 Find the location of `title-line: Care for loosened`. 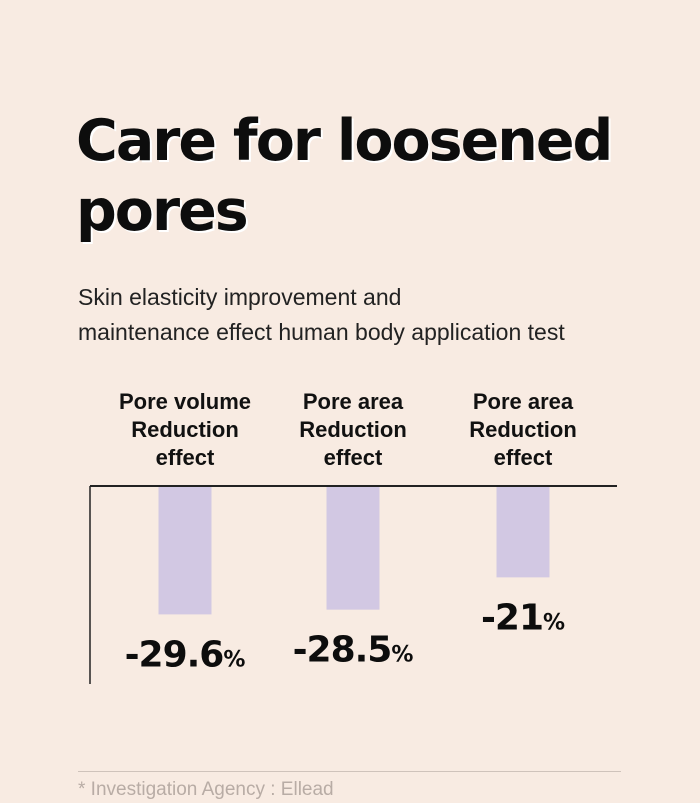

title-line: Care for loosened is located at coordinates (344, 141).